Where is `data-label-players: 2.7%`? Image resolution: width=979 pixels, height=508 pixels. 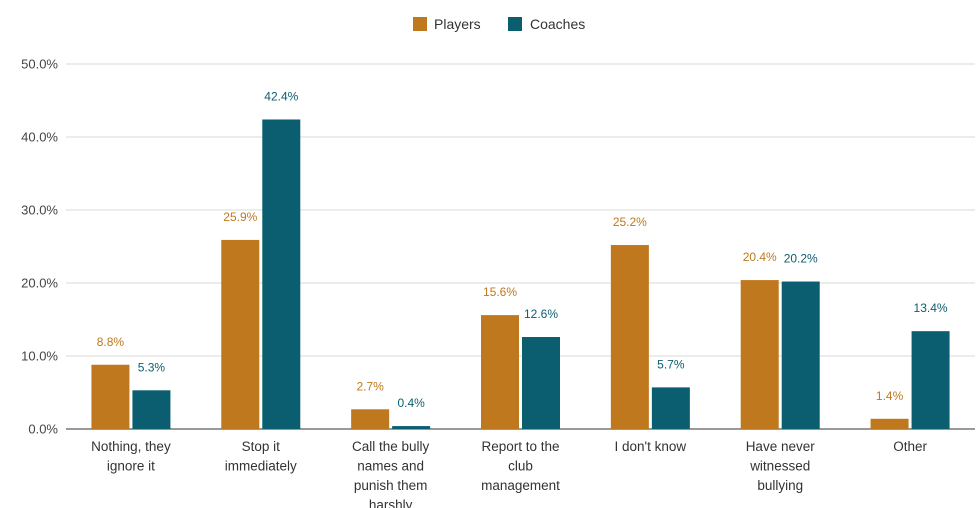
data-label-players: 2.7% is located at coordinates (370, 386).